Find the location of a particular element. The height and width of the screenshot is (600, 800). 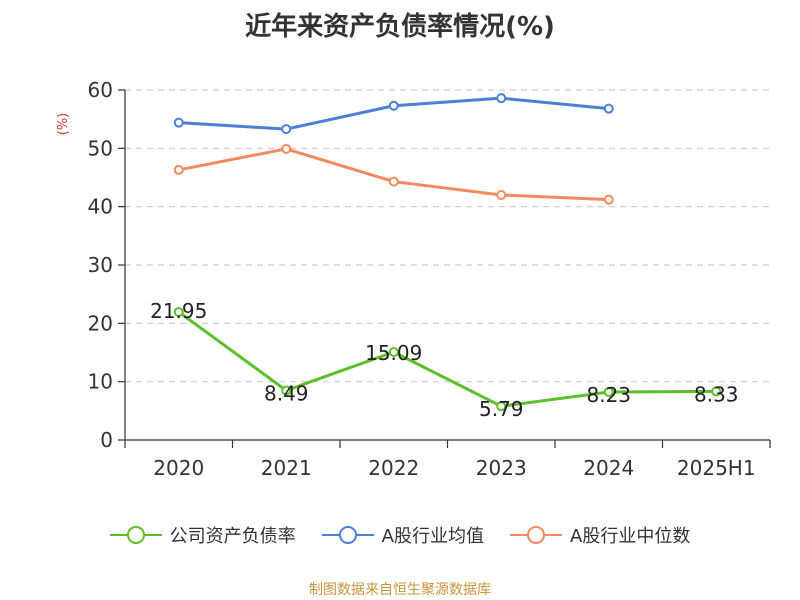

y-tick-label: 60 is located at coordinates (100, 90).